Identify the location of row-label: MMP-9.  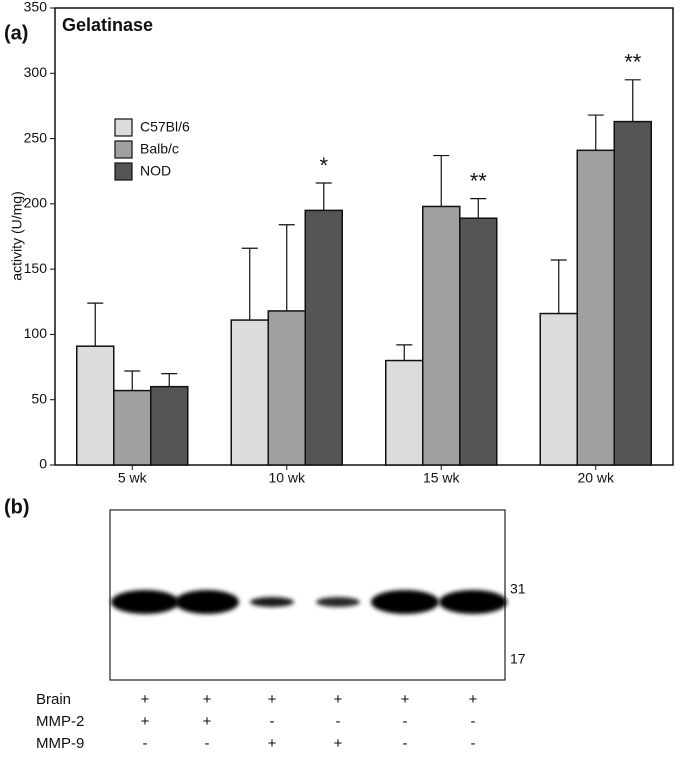
(60, 743).